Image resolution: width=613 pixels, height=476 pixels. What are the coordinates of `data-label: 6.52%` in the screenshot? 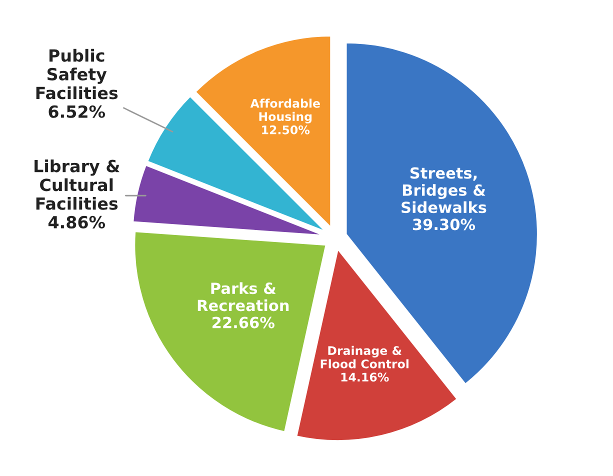 It's located at (77, 111).